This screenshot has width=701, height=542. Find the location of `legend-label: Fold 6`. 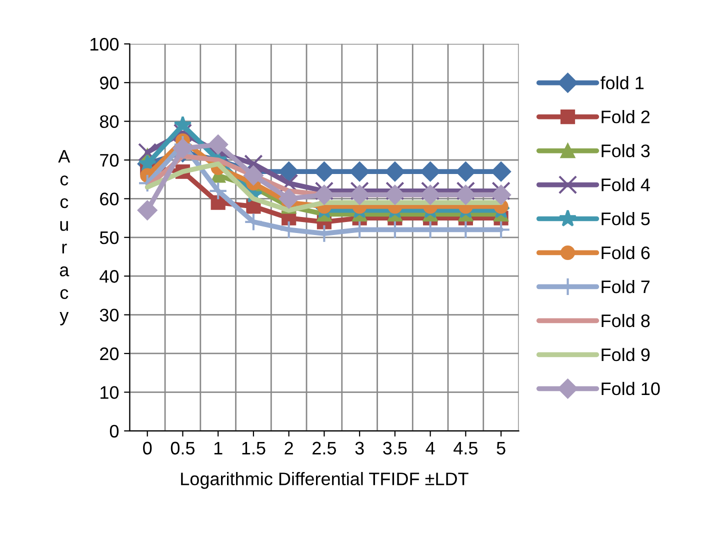

legend-label: Fold 6 is located at coordinates (626, 253).